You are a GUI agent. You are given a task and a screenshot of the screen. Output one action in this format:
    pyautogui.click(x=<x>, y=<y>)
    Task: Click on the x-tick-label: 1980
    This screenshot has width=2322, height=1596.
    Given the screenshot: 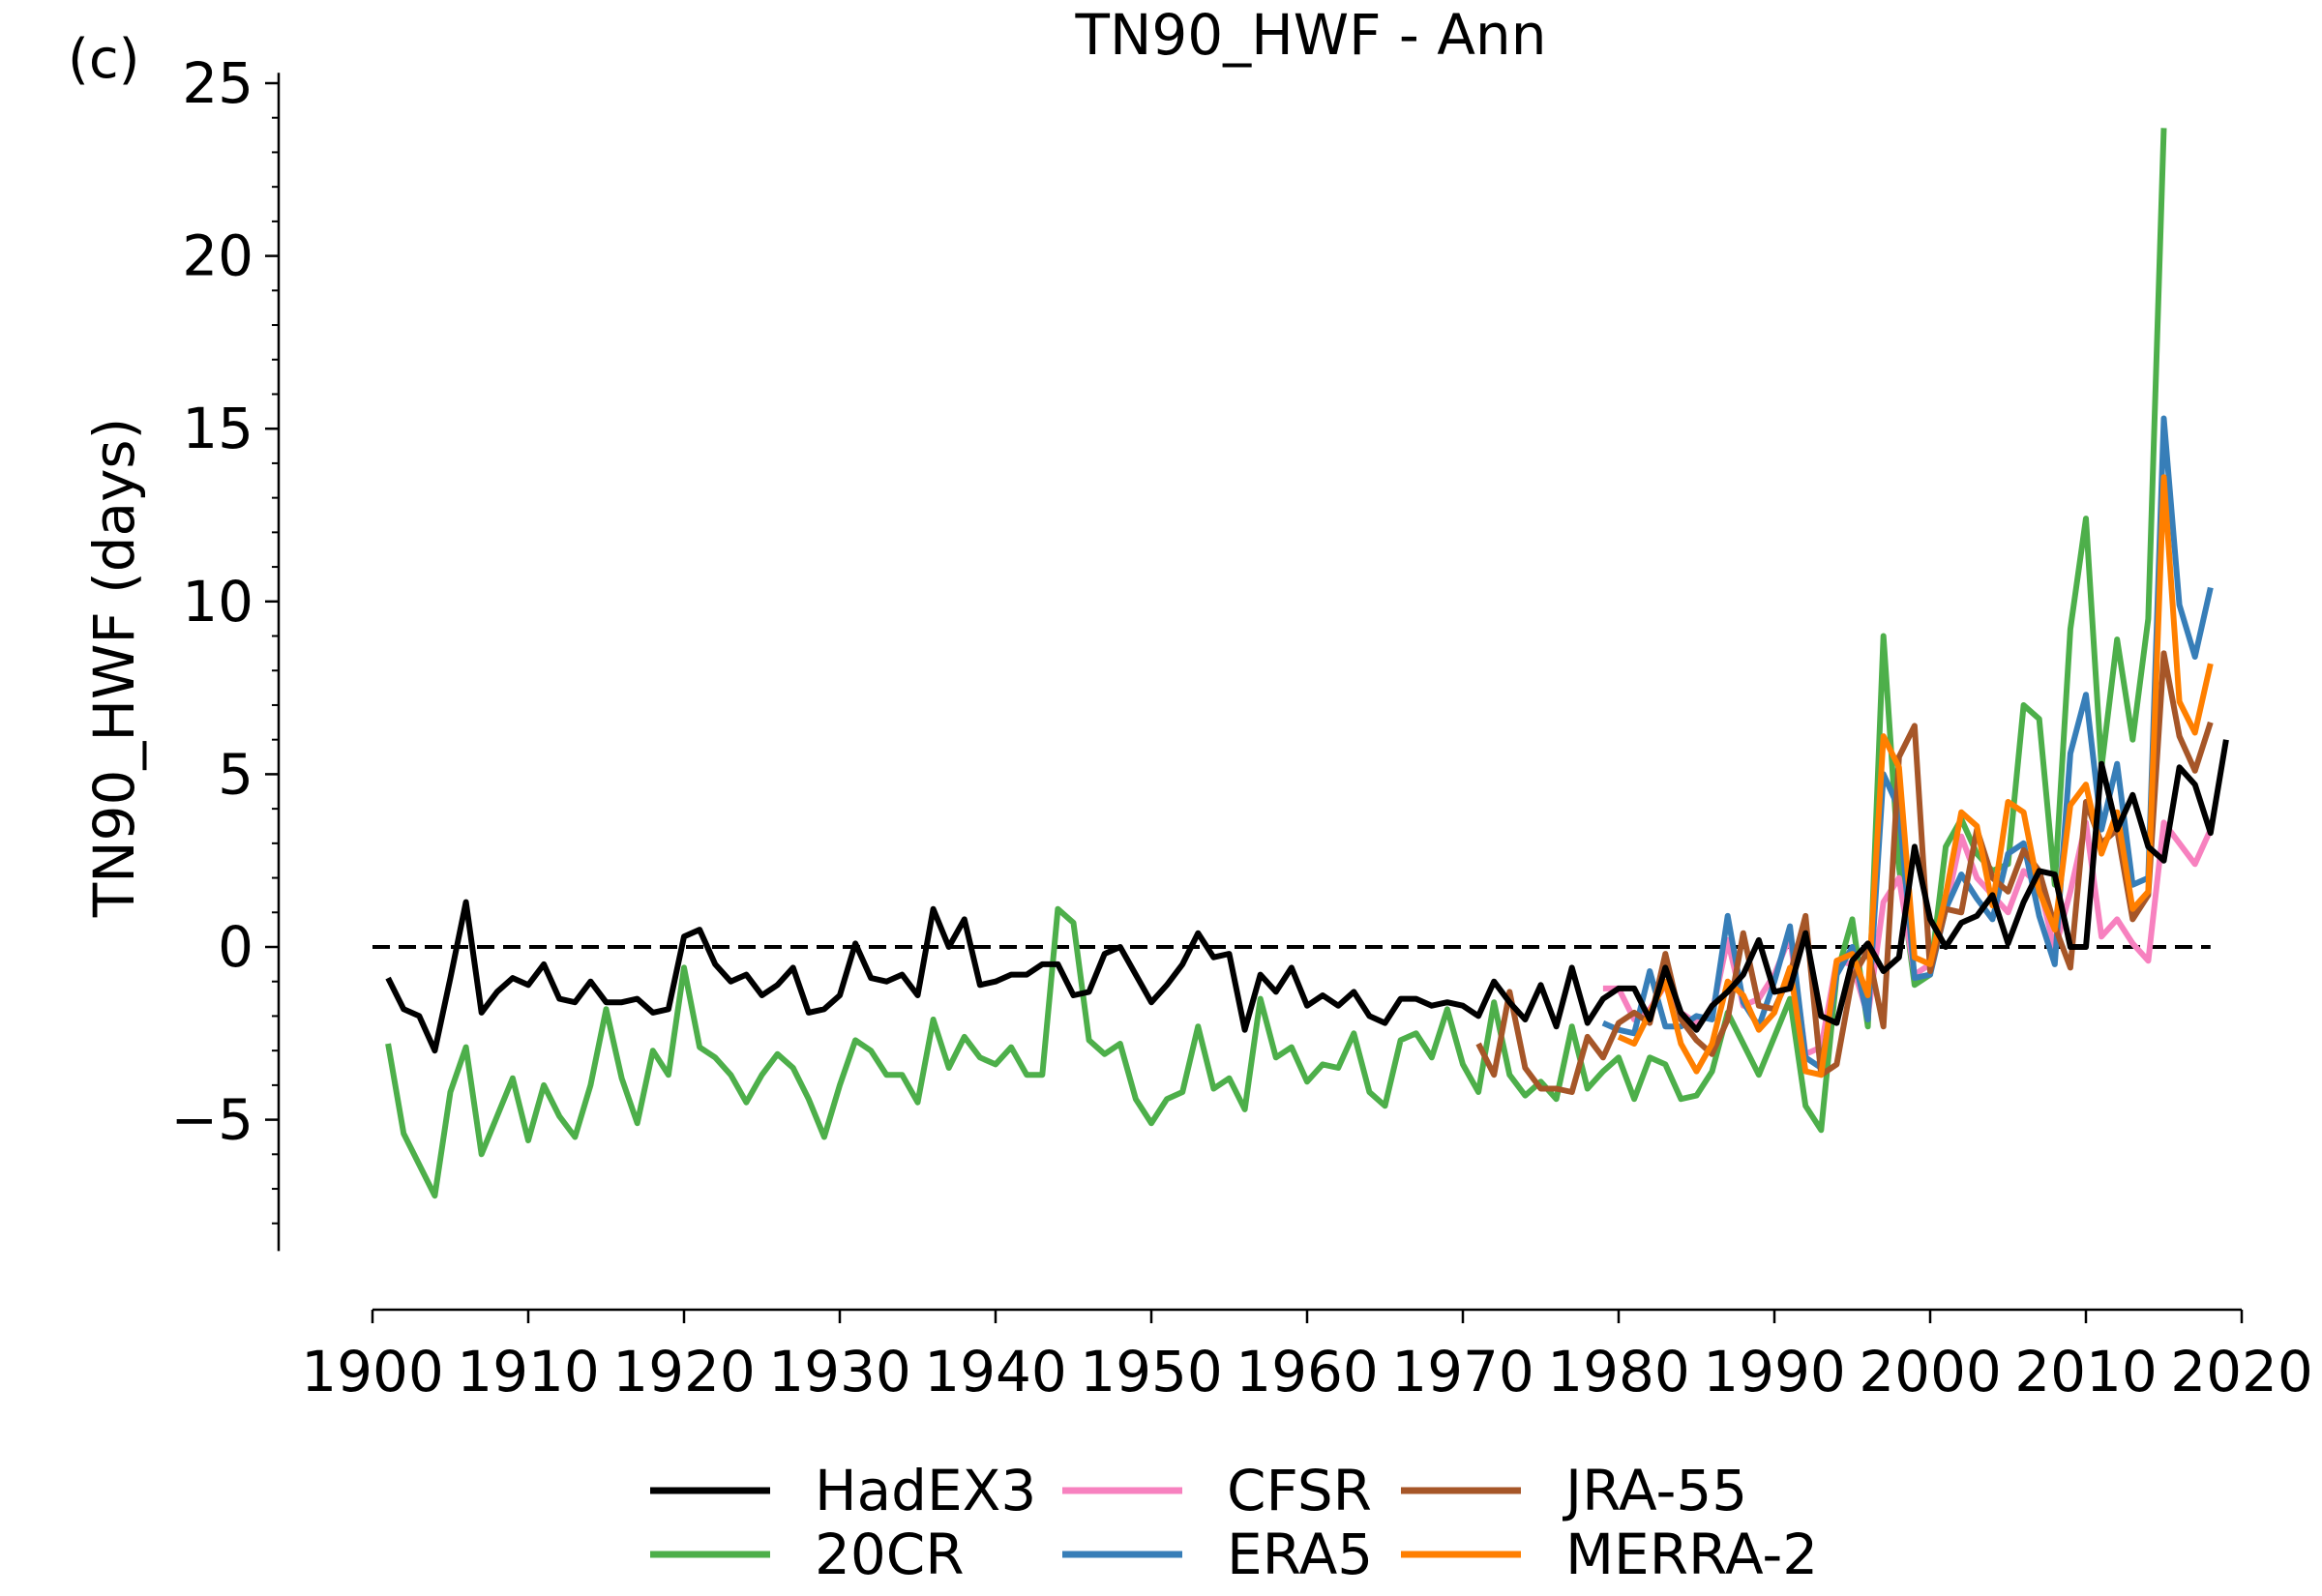 What is the action you would take?
    pyautogui.click(x=1618, y=1371)
    